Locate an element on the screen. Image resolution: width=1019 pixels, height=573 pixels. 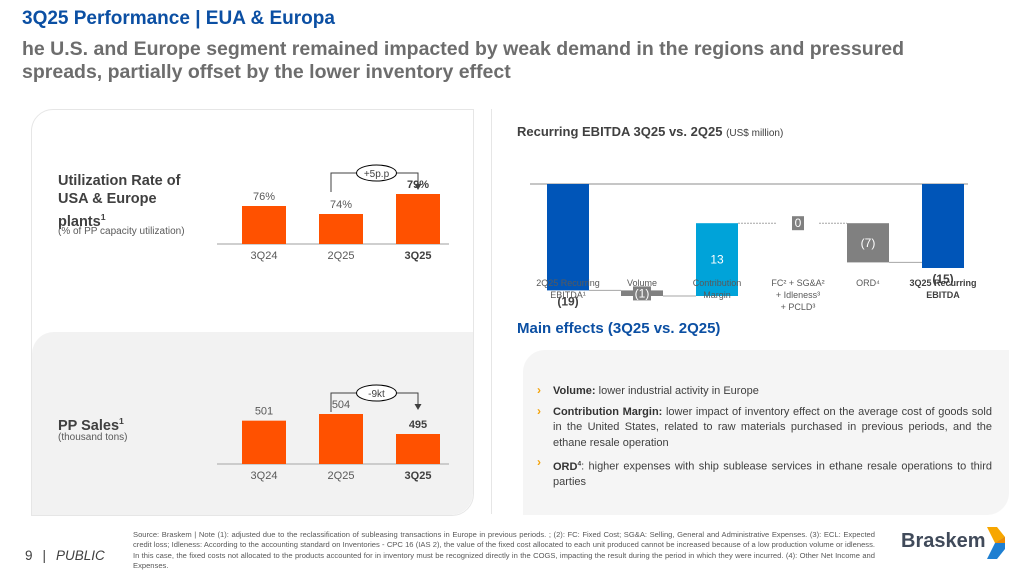
pp-sales-bar-chart: 501 3Q24 504 2Q25 495 3Q25 -9kt is located at coordinates (333, 433).